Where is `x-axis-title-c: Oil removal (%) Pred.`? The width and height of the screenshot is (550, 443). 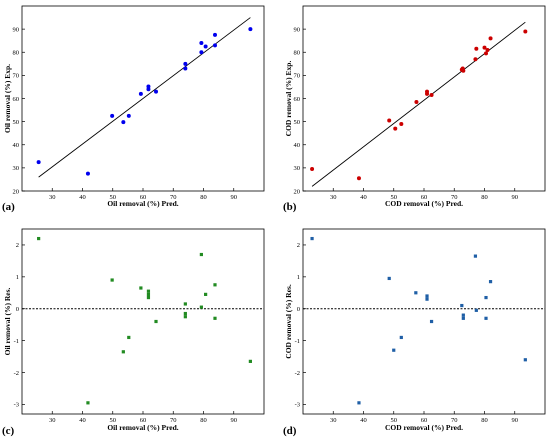 x-axis-title-c: Oil removal (%) Pred. is located at coordinates (142, 427).